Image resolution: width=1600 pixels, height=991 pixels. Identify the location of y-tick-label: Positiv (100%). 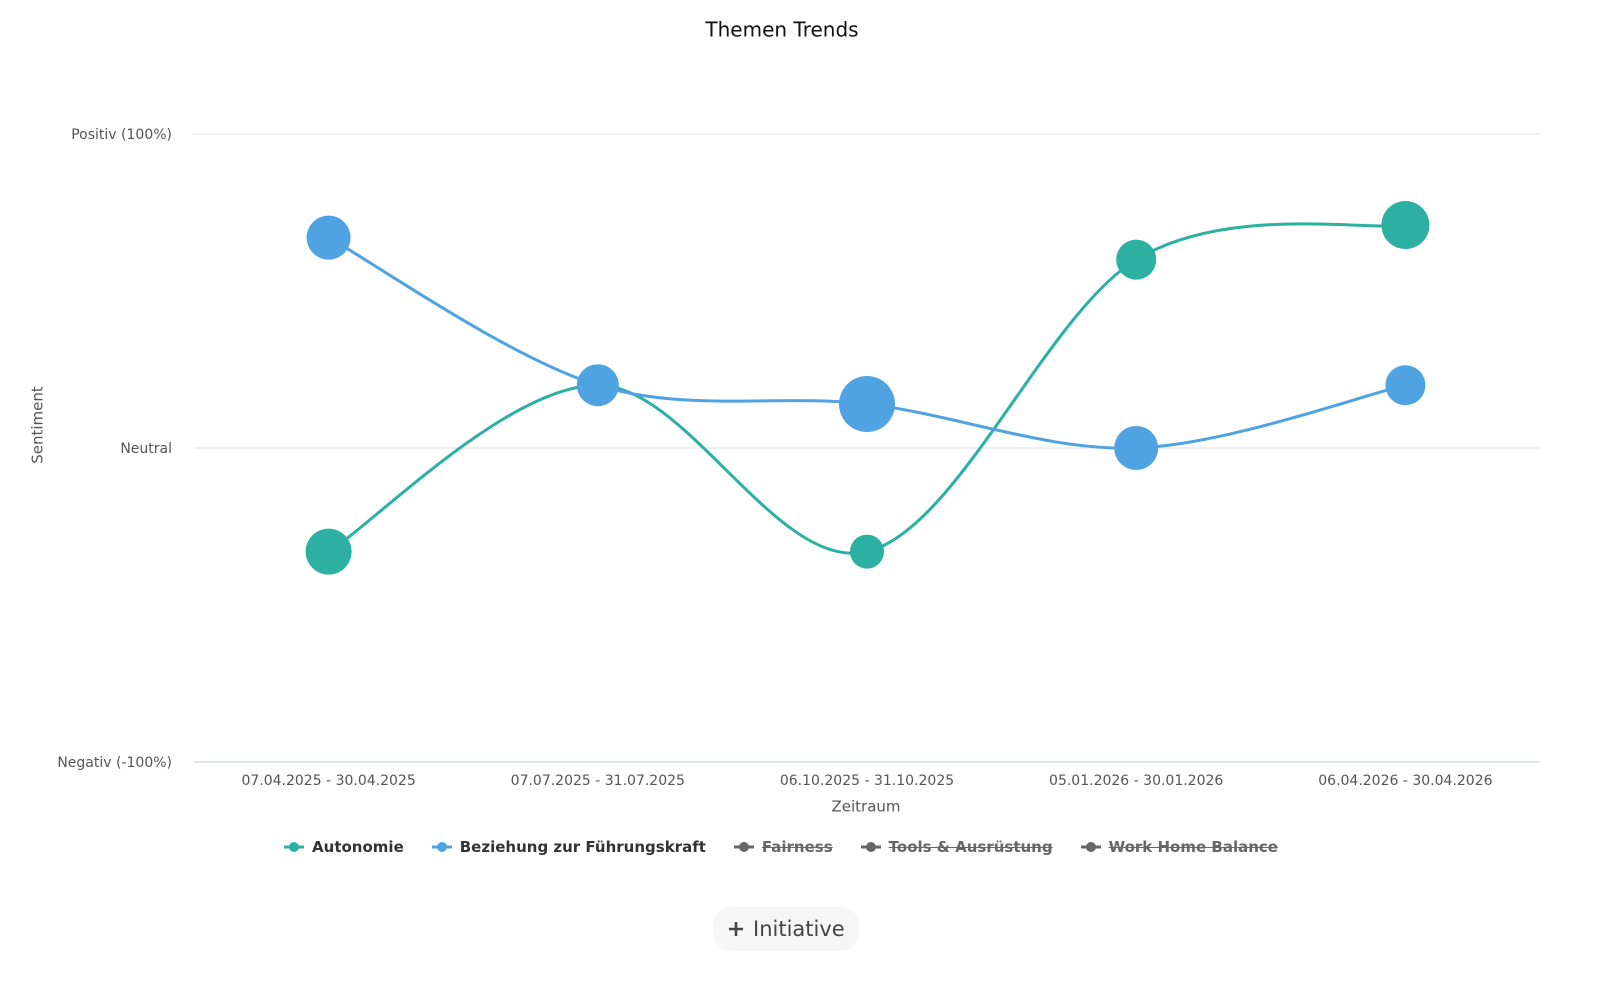
(121, 135).